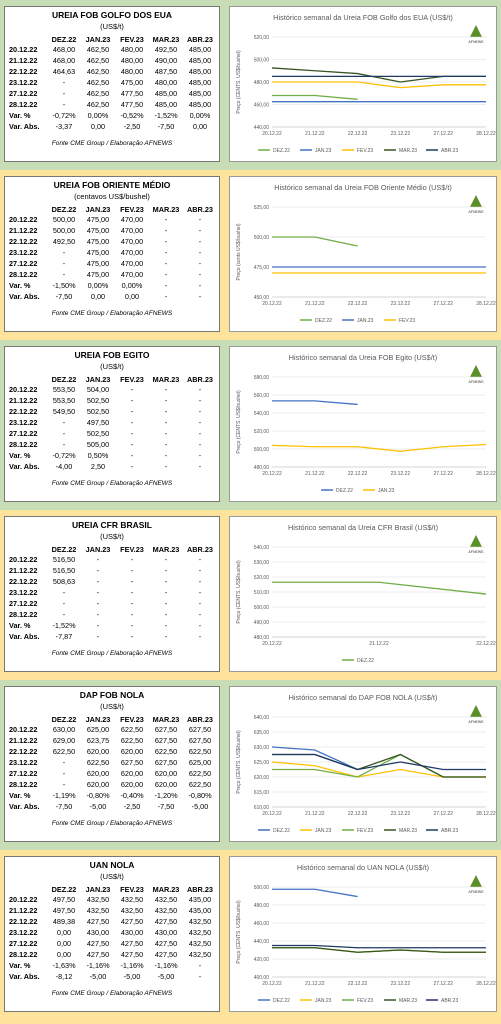 The image size is (501, 1024). What do you see at coordinates (112, 976) in the screenshot?
I see `table-row: Var. Abs. -8,12 -5,00 -5,00 -5,00 -` at bounding box center [112, 976].